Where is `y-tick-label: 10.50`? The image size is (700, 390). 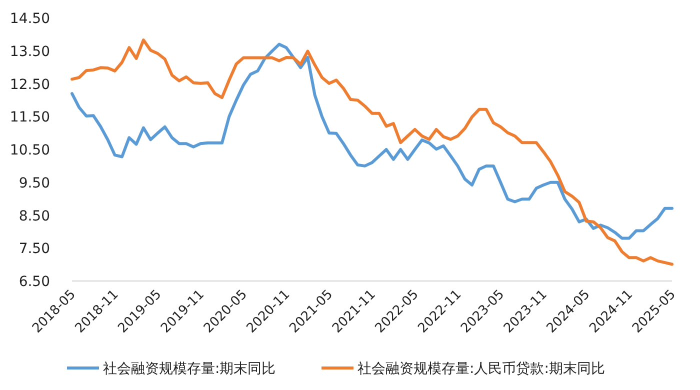 y-tick-label: 10.50 is located at coordinates (30, 150).